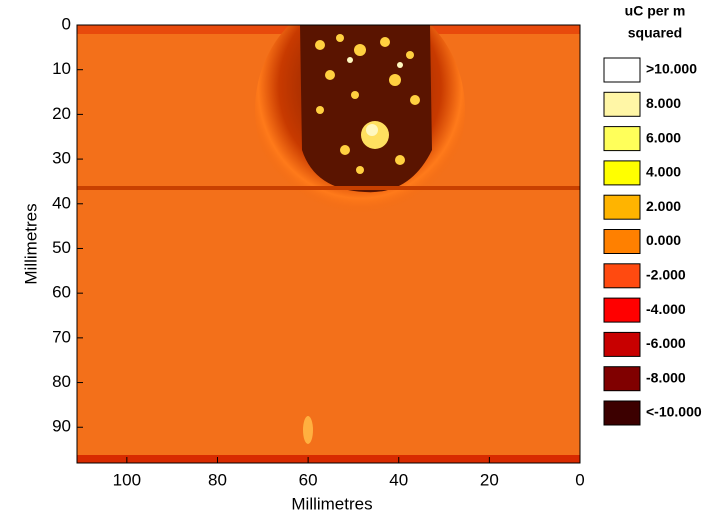  I want to click on legend-label: 2.000, so click(663, 206).